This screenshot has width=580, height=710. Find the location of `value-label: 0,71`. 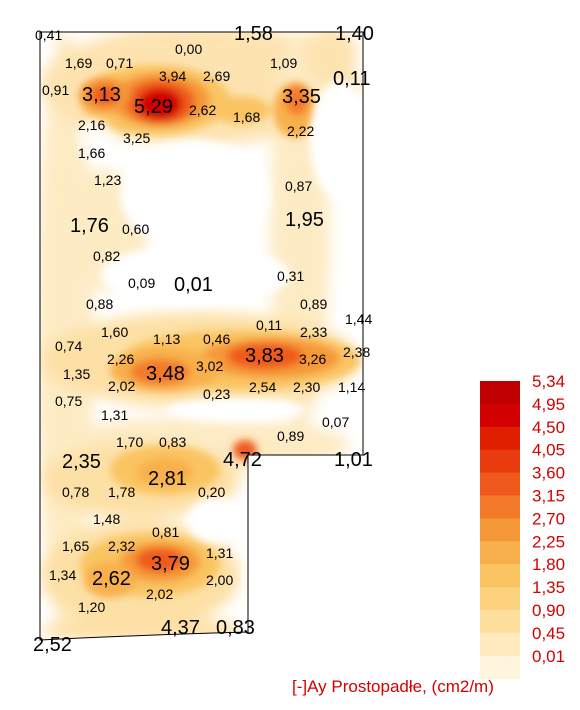

value-label: 0,71 is located at coordinates (119, 63).